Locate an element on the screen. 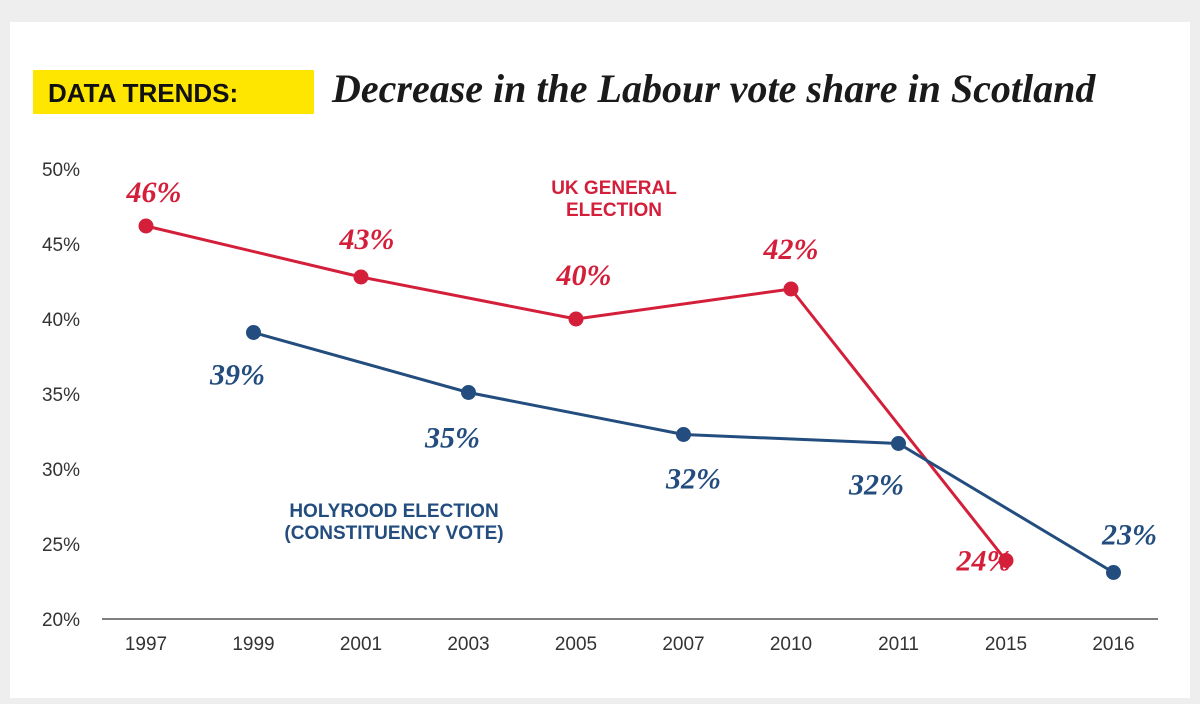 This screenshot has width=1200, height=704. data-label: 23% is located at coordinates (1129, 535).